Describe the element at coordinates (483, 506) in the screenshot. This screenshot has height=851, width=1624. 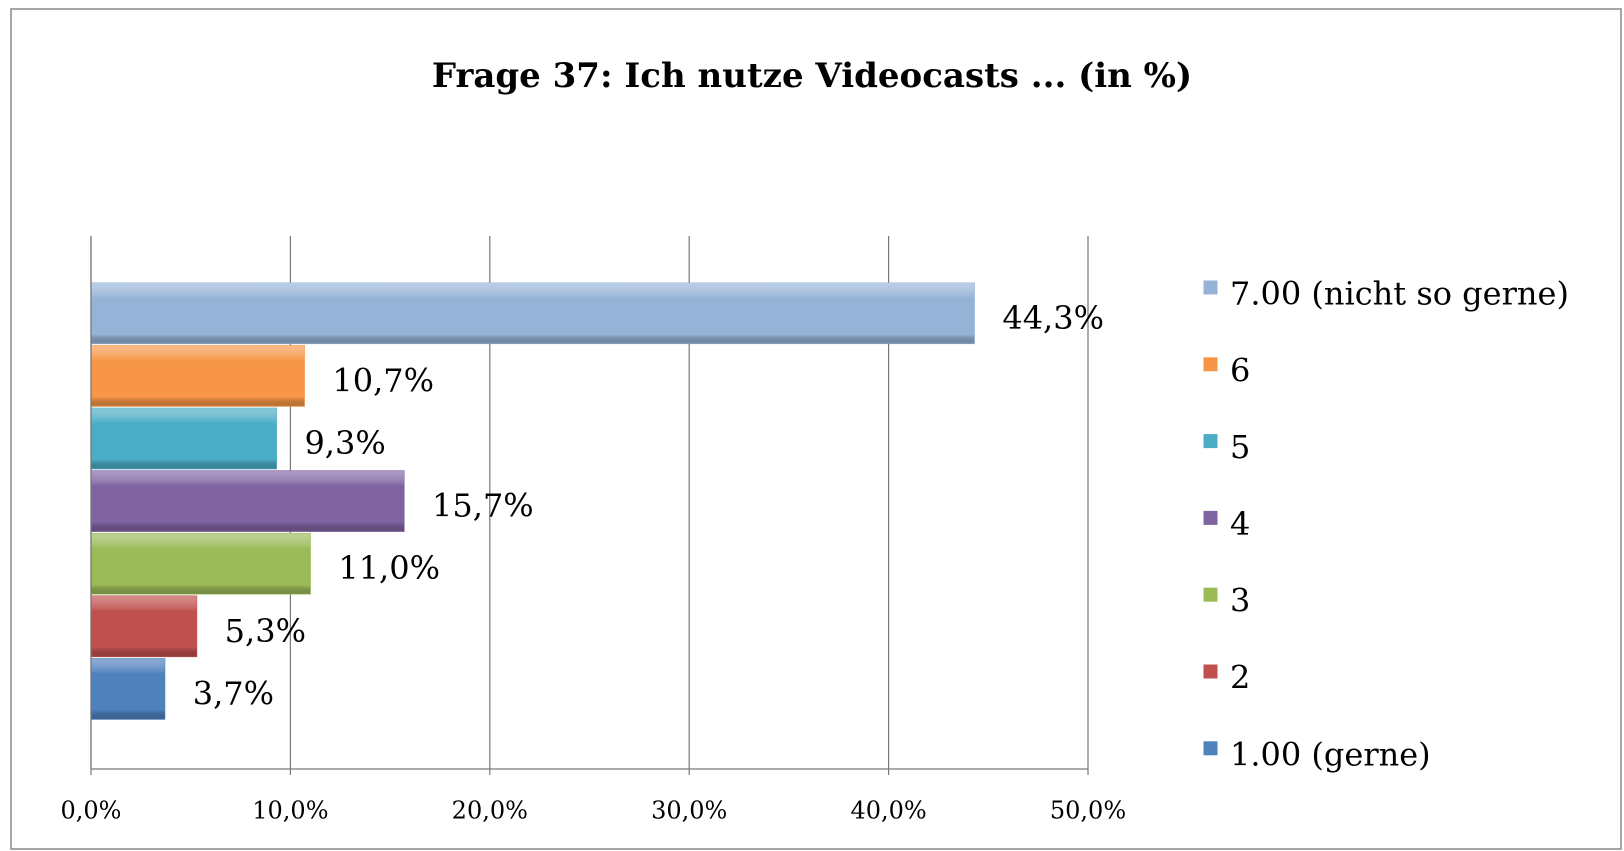
I see `value-label: 15,7%` at that location.